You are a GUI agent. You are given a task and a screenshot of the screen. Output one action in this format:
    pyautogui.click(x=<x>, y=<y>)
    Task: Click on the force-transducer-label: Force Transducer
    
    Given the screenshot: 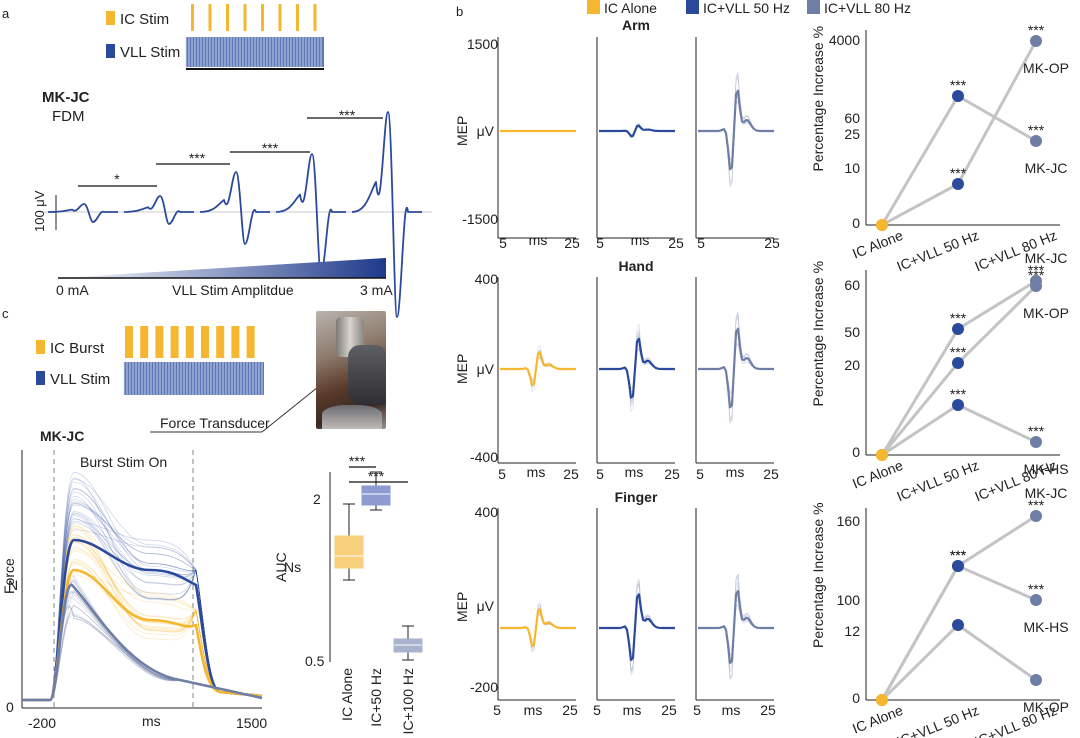 What is the action you would take?
    pyautogui.click(x=215, y=423)
    